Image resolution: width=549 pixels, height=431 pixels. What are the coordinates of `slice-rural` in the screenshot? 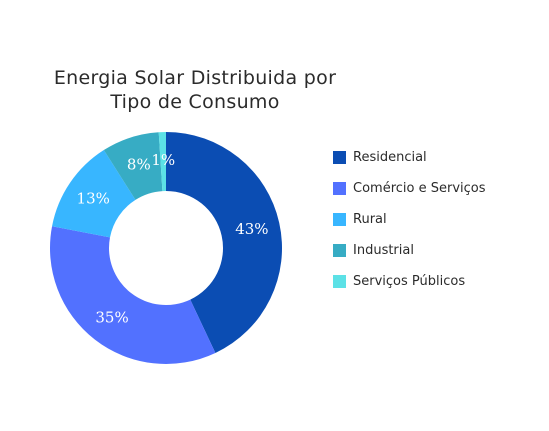 It's located at (94, 194).